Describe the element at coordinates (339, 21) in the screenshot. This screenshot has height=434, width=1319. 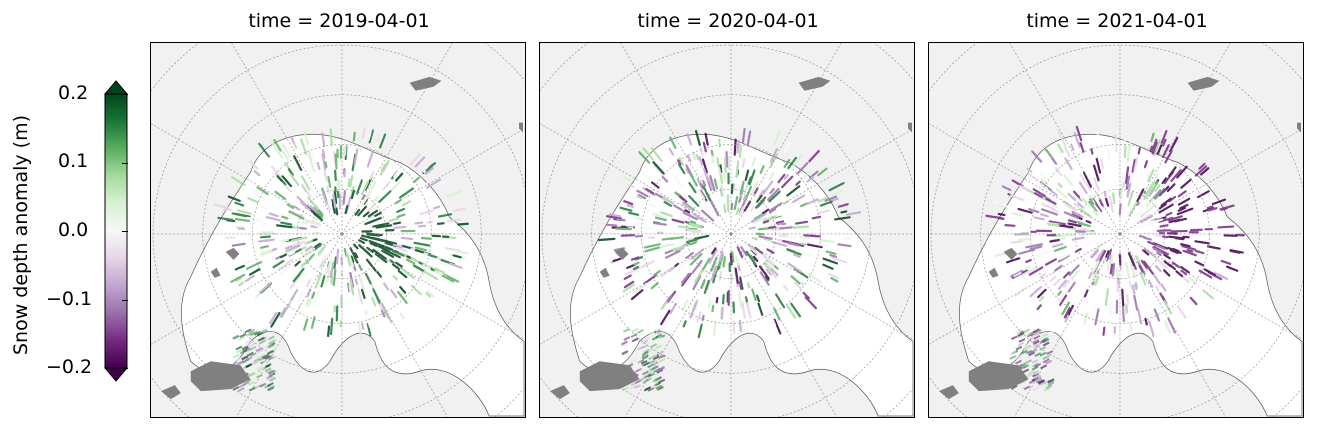
I see `panel-title-1: time = 2019-04-01` at that location.